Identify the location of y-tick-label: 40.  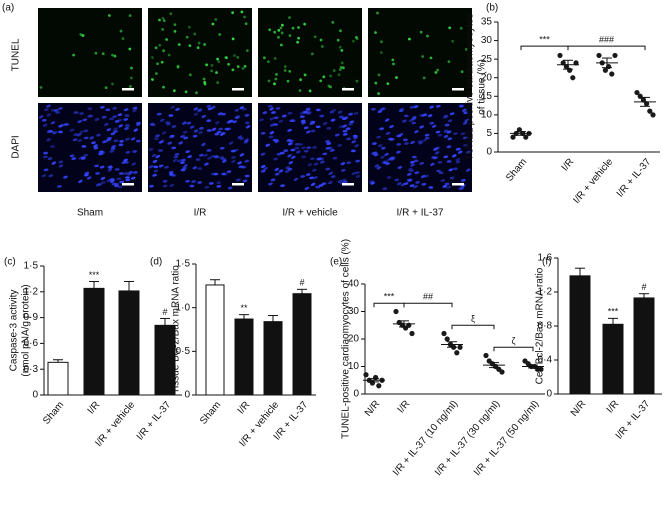
(354, 284).